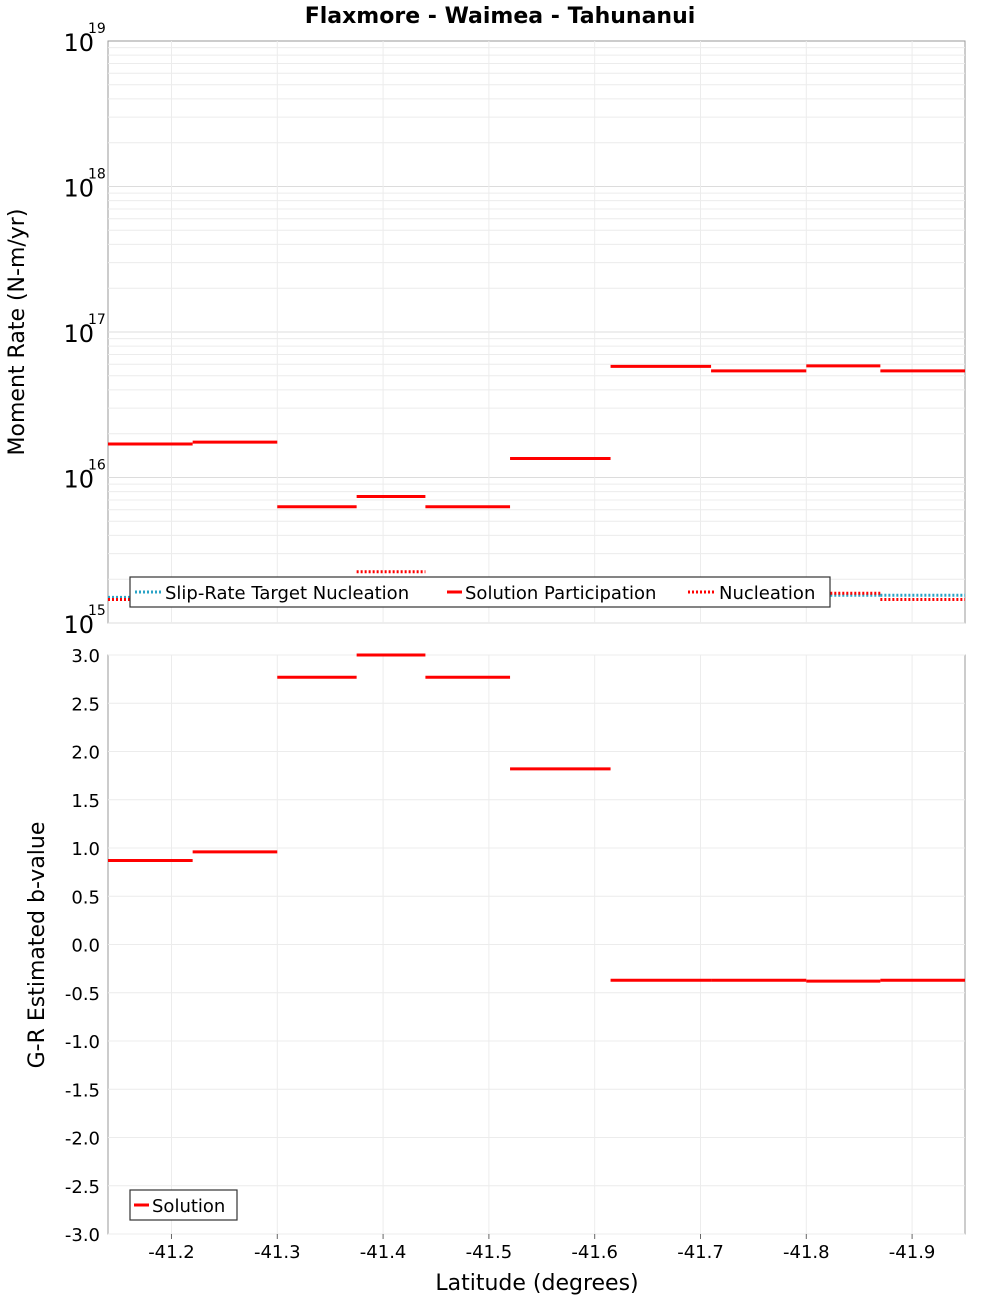 This screenshot has width=1000, height=1304. I want to click on y-tick-exponent: 19, so click(97, 29).